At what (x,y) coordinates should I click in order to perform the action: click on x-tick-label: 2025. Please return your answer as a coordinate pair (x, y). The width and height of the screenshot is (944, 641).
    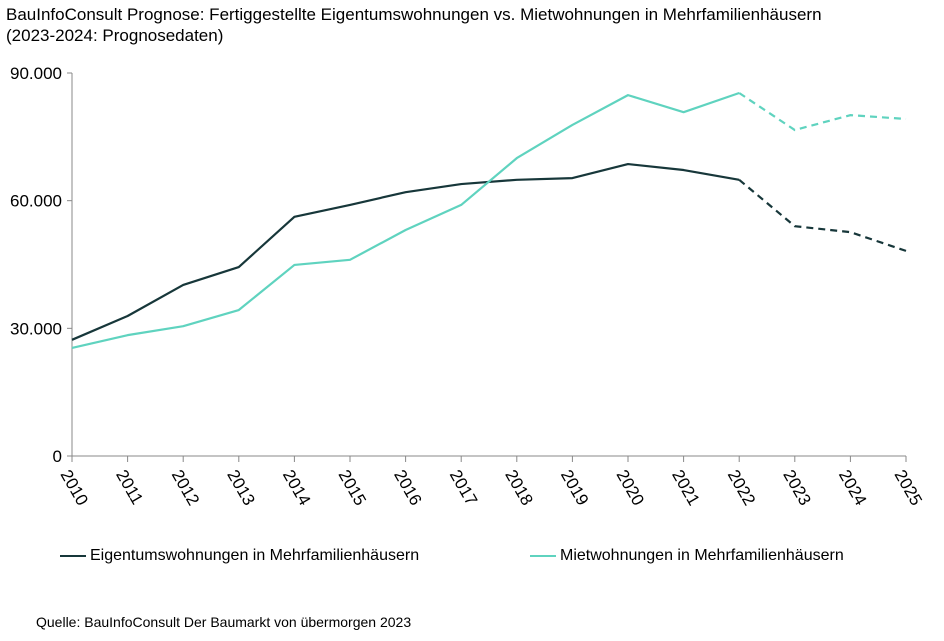
    Looking at the image, I should click on (908, 488).